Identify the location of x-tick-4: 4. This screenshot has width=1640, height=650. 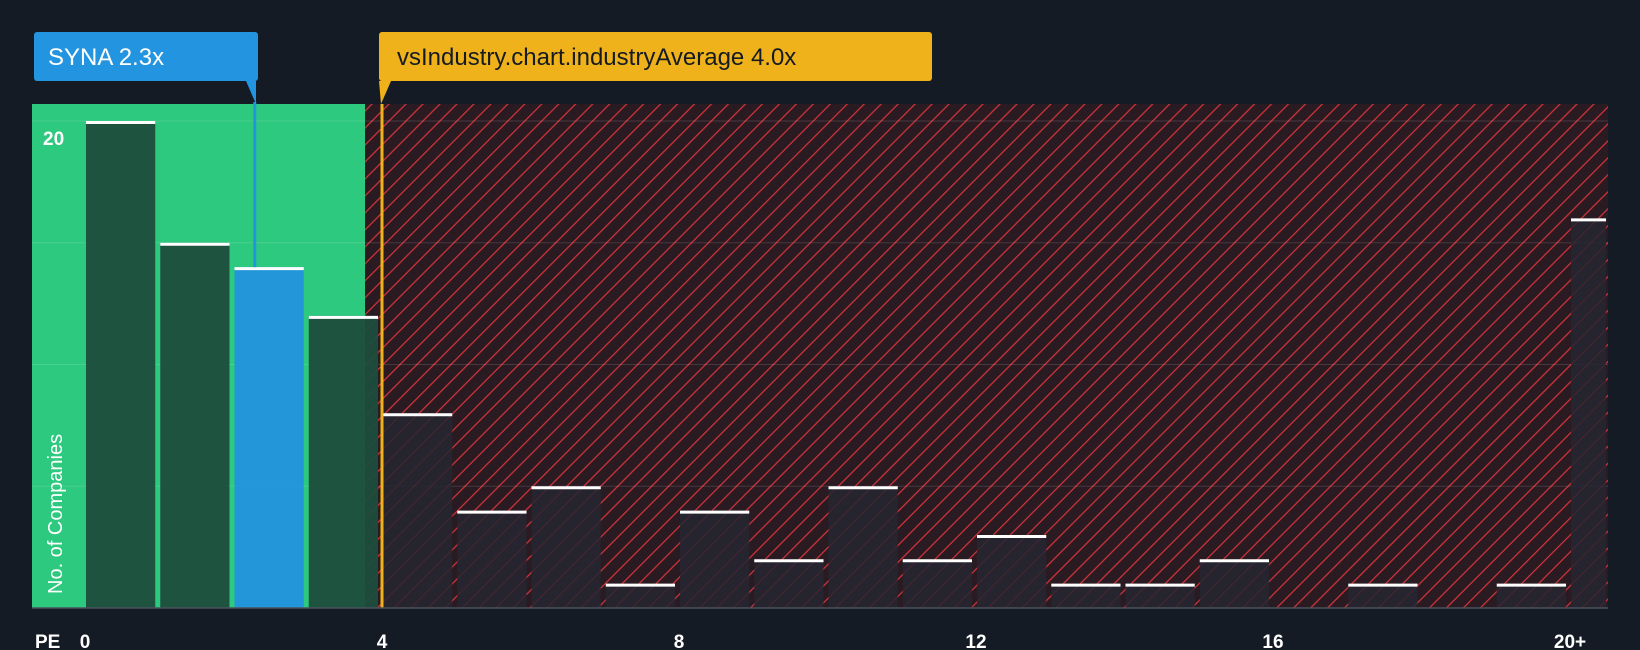
(382, 641).